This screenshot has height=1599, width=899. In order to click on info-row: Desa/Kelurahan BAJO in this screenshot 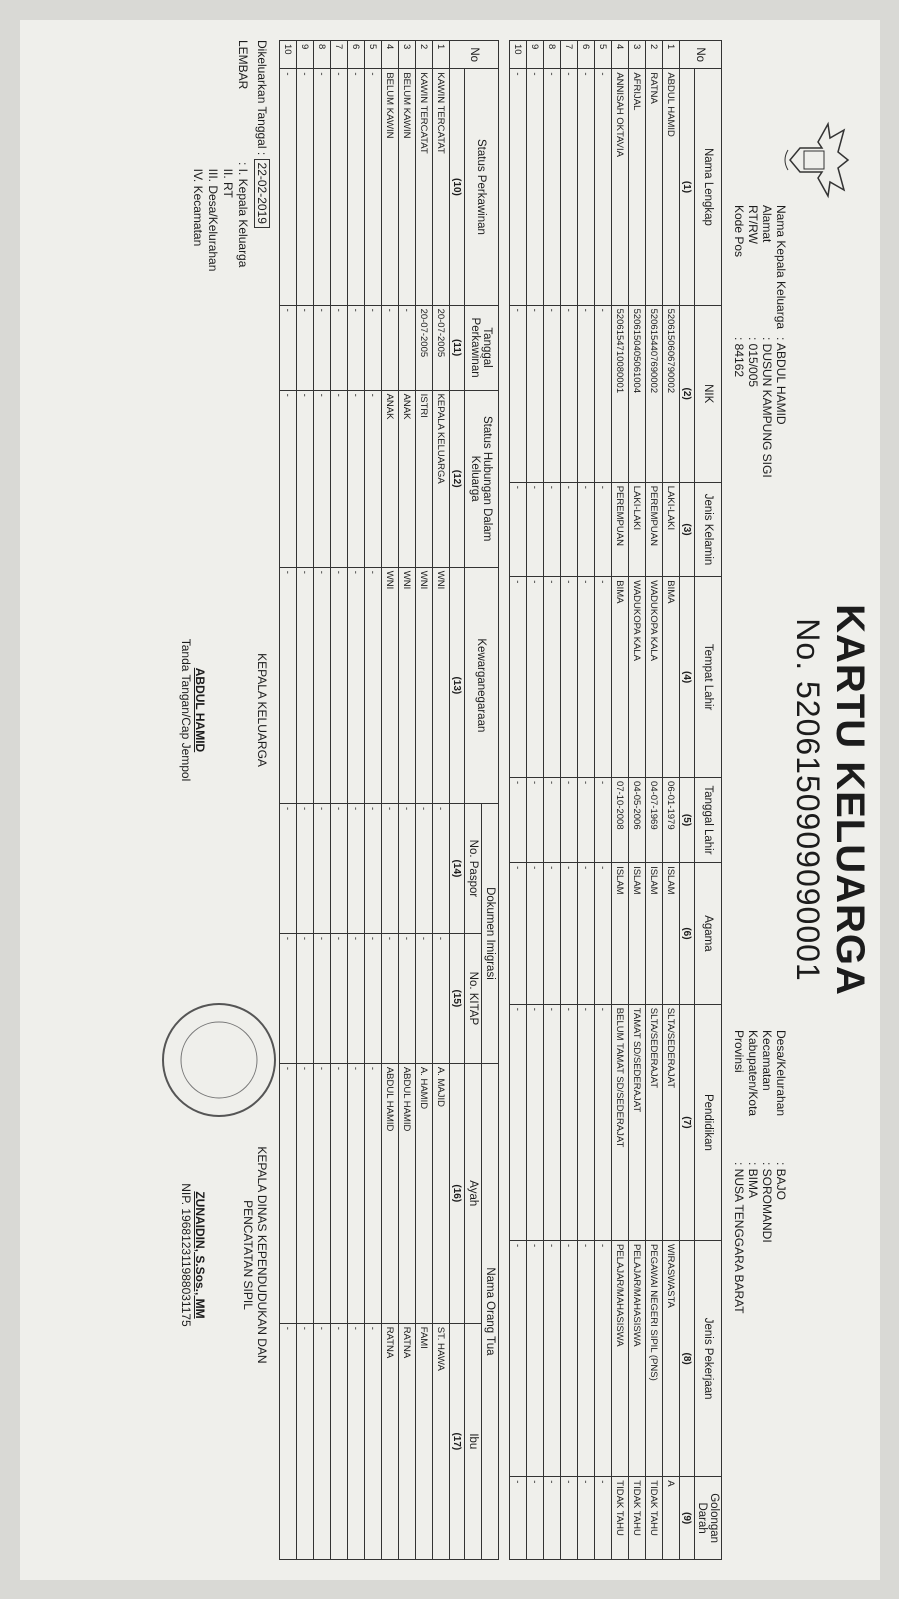, I will do `click(781, 1172)`.